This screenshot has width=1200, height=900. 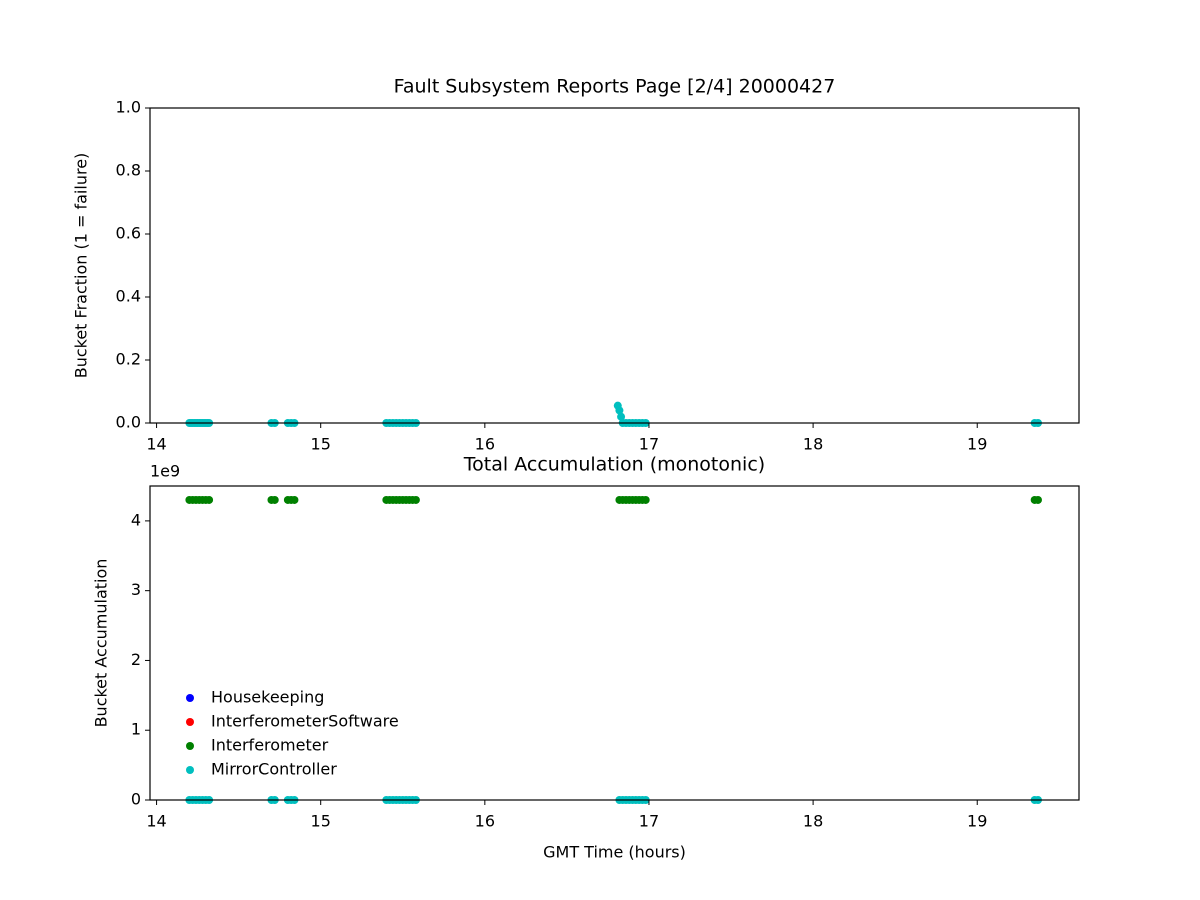 I want to click on y-tick-label: 2, so click(x=136, y=659).